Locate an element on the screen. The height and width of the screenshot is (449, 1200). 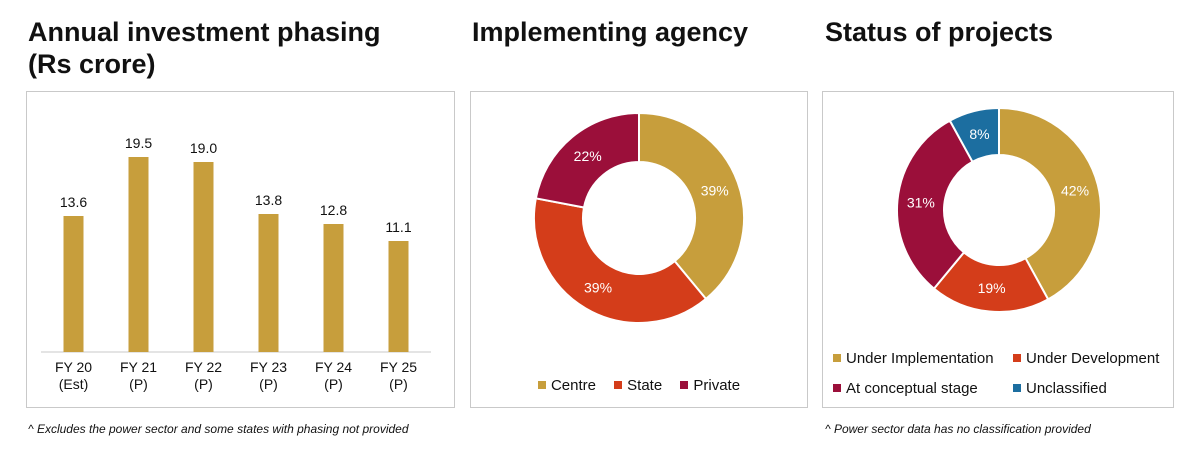
bar-chart-title: Annual investment phasing (Rs crore) is located at coordinates (204, 48).